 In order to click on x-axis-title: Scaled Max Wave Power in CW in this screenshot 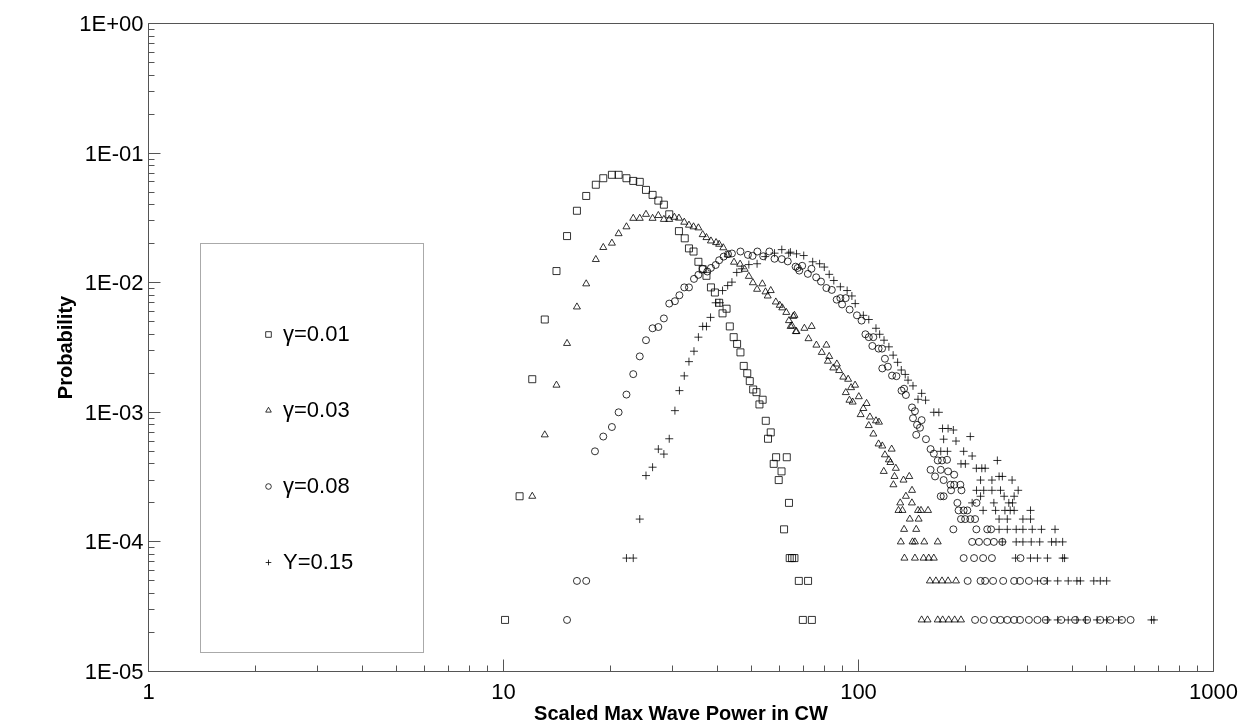, I will do `click(681, 712)`.